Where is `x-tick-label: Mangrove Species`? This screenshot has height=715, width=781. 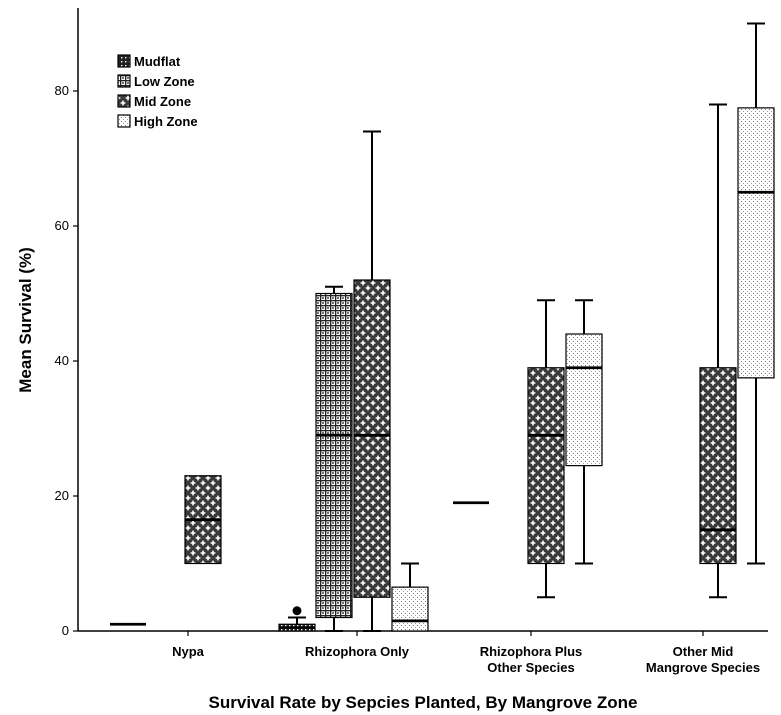
x-tick-label: Mangrove Species is located at coordinates (703, 667).